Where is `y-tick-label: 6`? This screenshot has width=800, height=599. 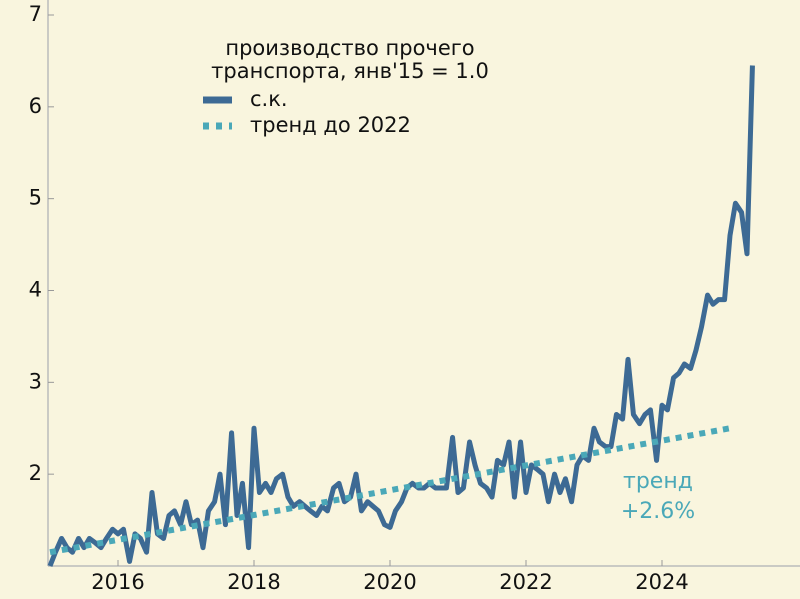
y-tick-label: 6 is located at coordinates (35, 106).